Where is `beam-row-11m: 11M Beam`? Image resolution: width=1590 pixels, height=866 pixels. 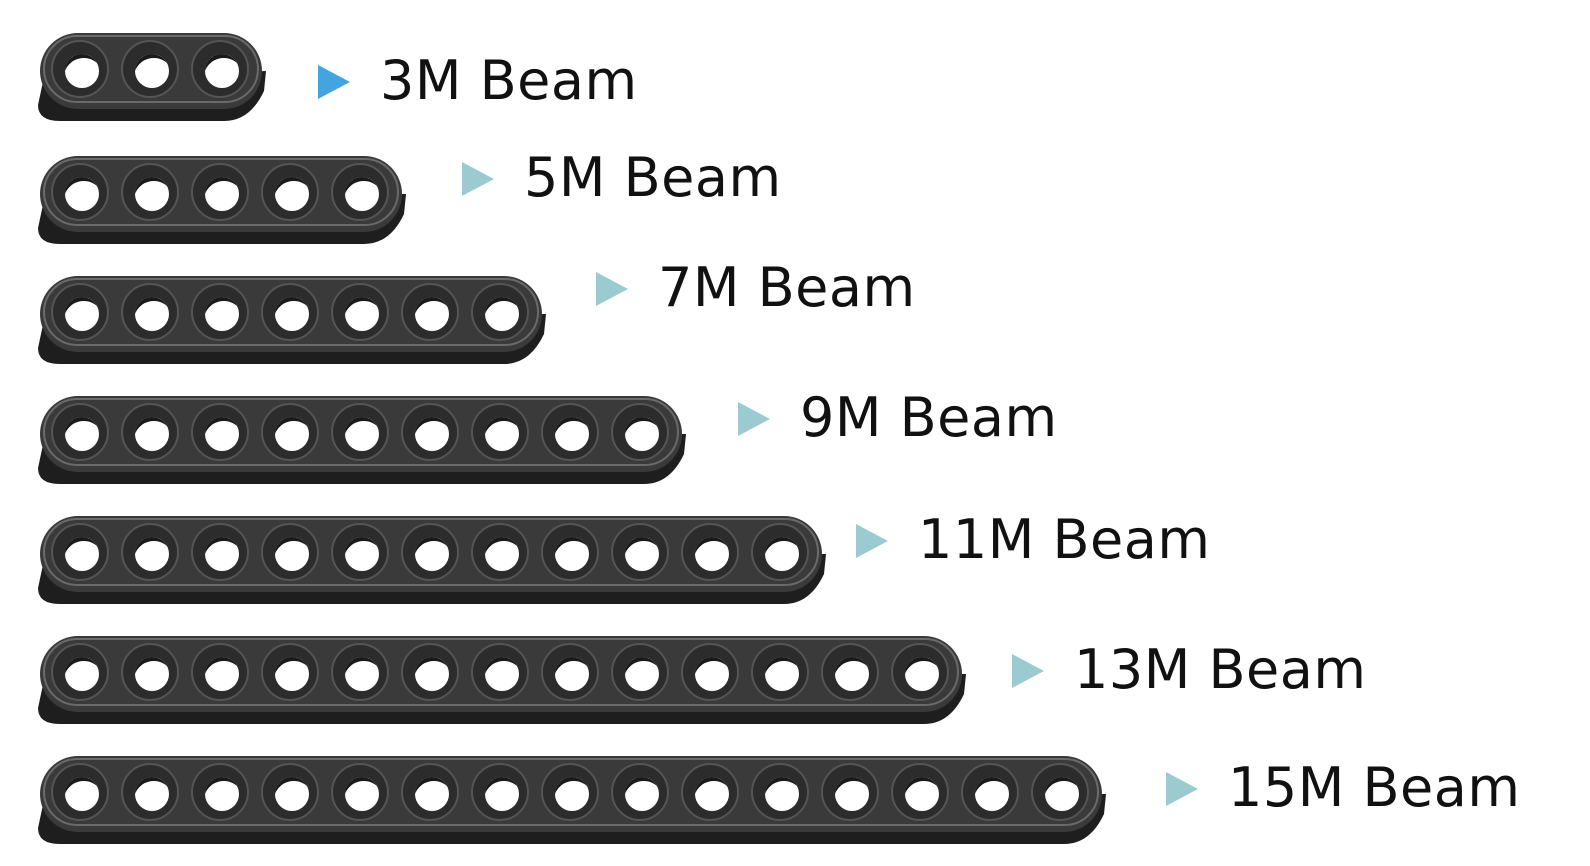
beam-row-11m: 11M Beam is located at coordinates (795, 563).